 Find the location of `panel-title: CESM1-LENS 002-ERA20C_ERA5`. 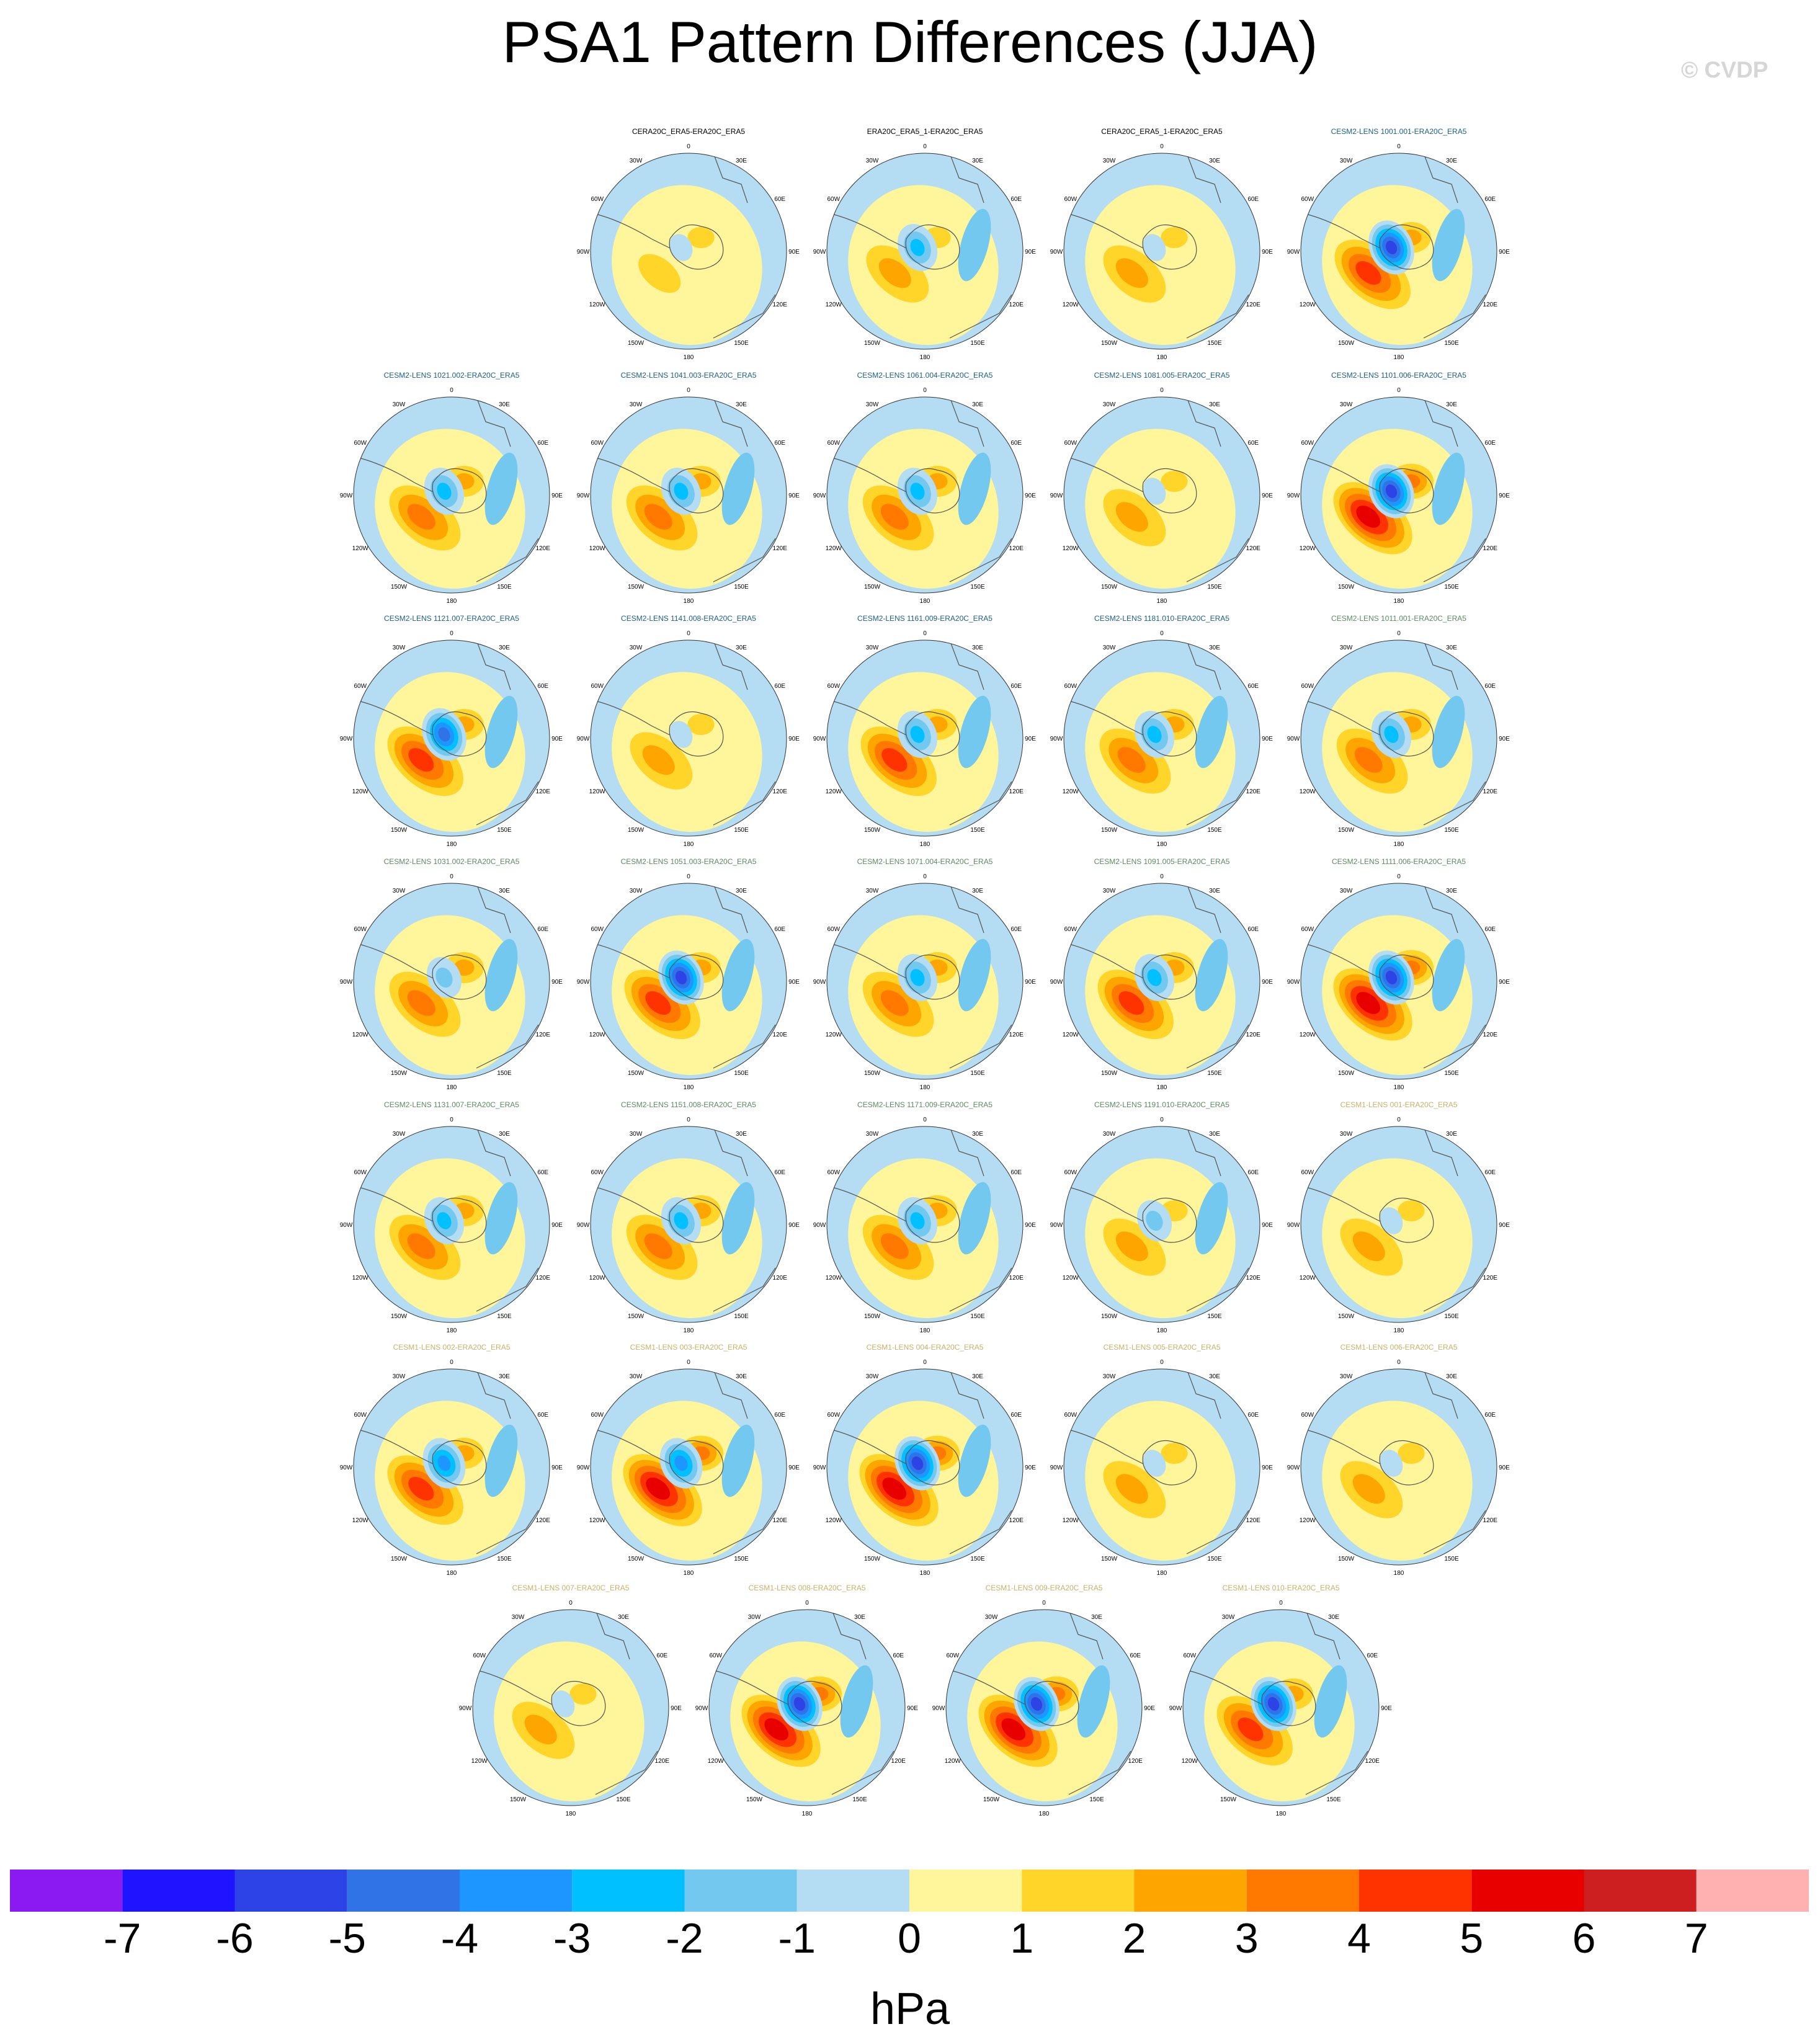

panel-title: CESM1-LENS 002-ERA20C_ERA5 is located at coordinates (452, 1347).